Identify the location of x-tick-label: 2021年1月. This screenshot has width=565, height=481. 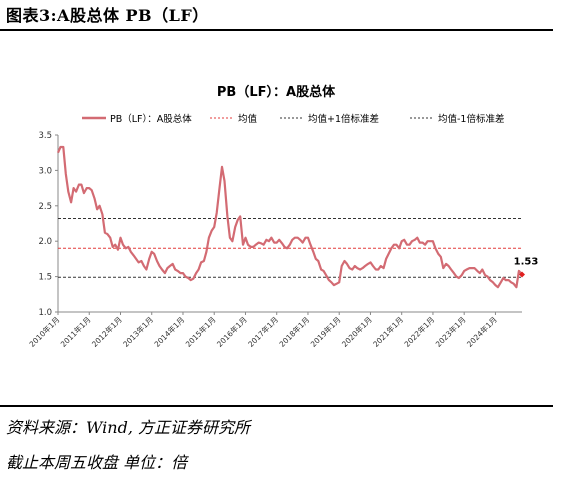
(388, 331).